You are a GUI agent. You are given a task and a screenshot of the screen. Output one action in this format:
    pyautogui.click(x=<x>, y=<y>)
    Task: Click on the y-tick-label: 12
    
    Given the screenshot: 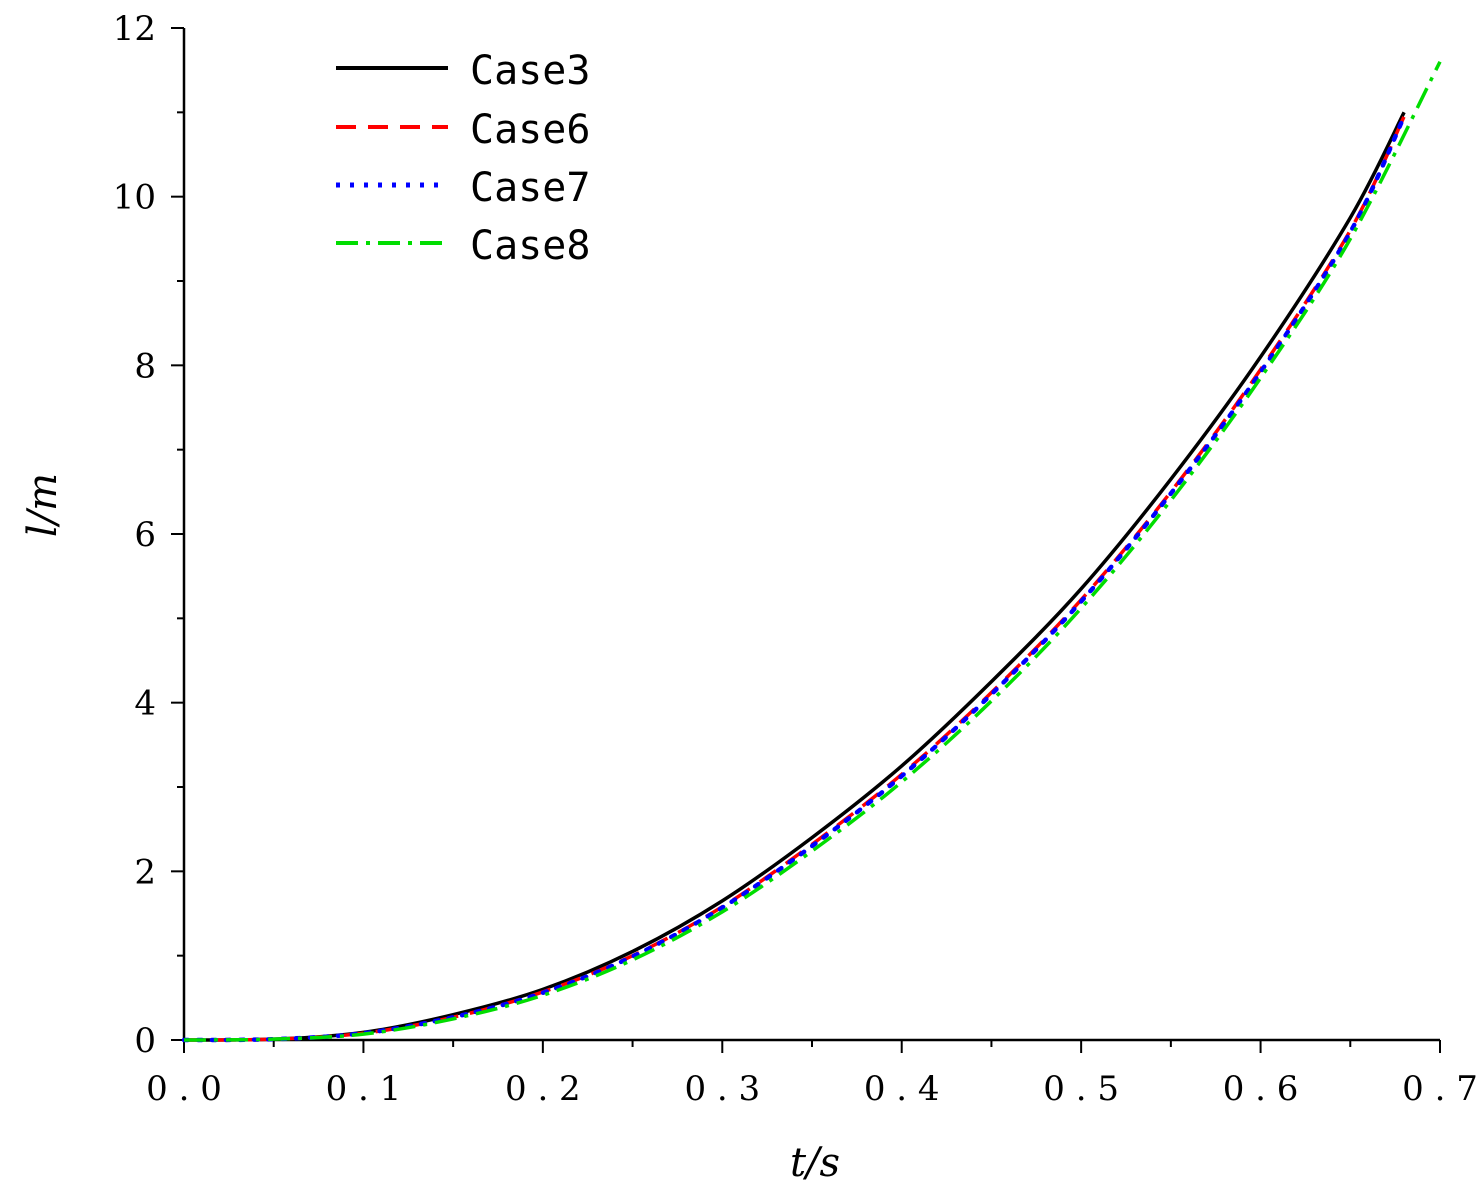 What is the action you would take?
    pyautogui.click(x=134, y=29)
    